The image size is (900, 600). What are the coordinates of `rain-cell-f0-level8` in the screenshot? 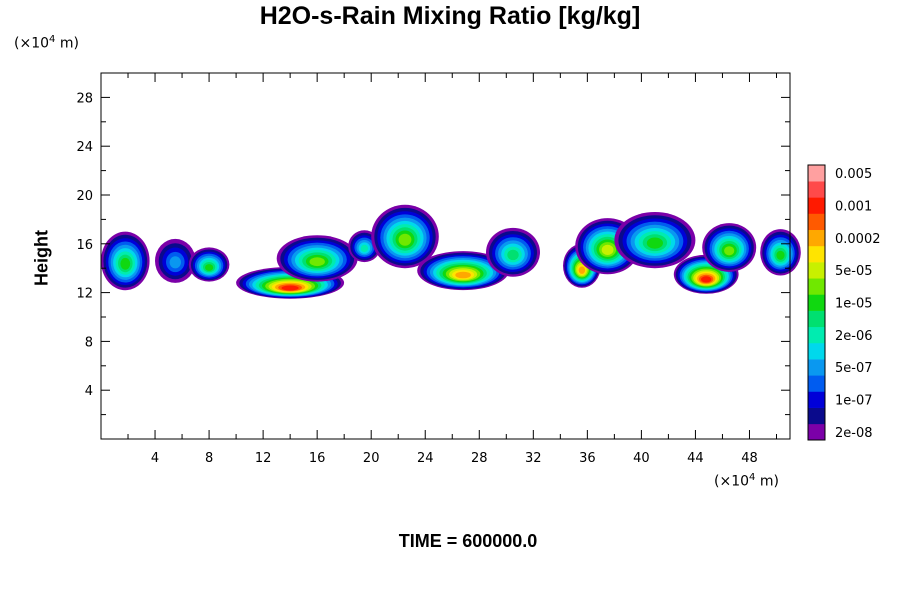 It's located at (125, 263).